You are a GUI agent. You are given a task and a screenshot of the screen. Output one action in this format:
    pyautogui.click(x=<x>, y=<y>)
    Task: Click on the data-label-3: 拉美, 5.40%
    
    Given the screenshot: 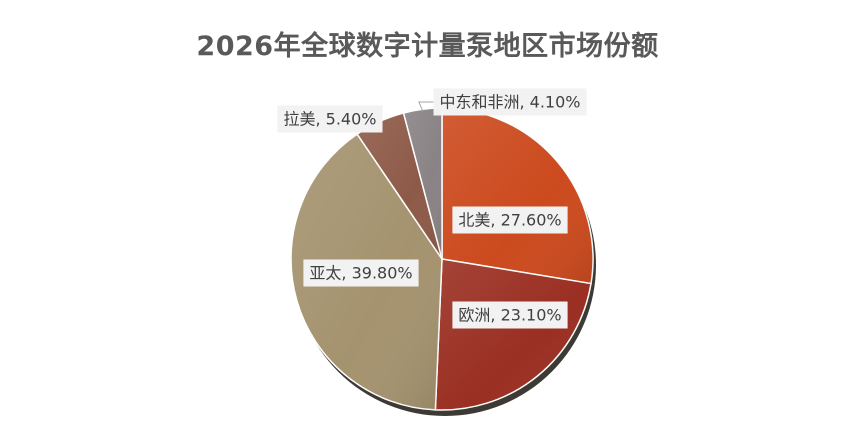 What is the action you would take?
    pyautogui.click(x=330, y=119)
    